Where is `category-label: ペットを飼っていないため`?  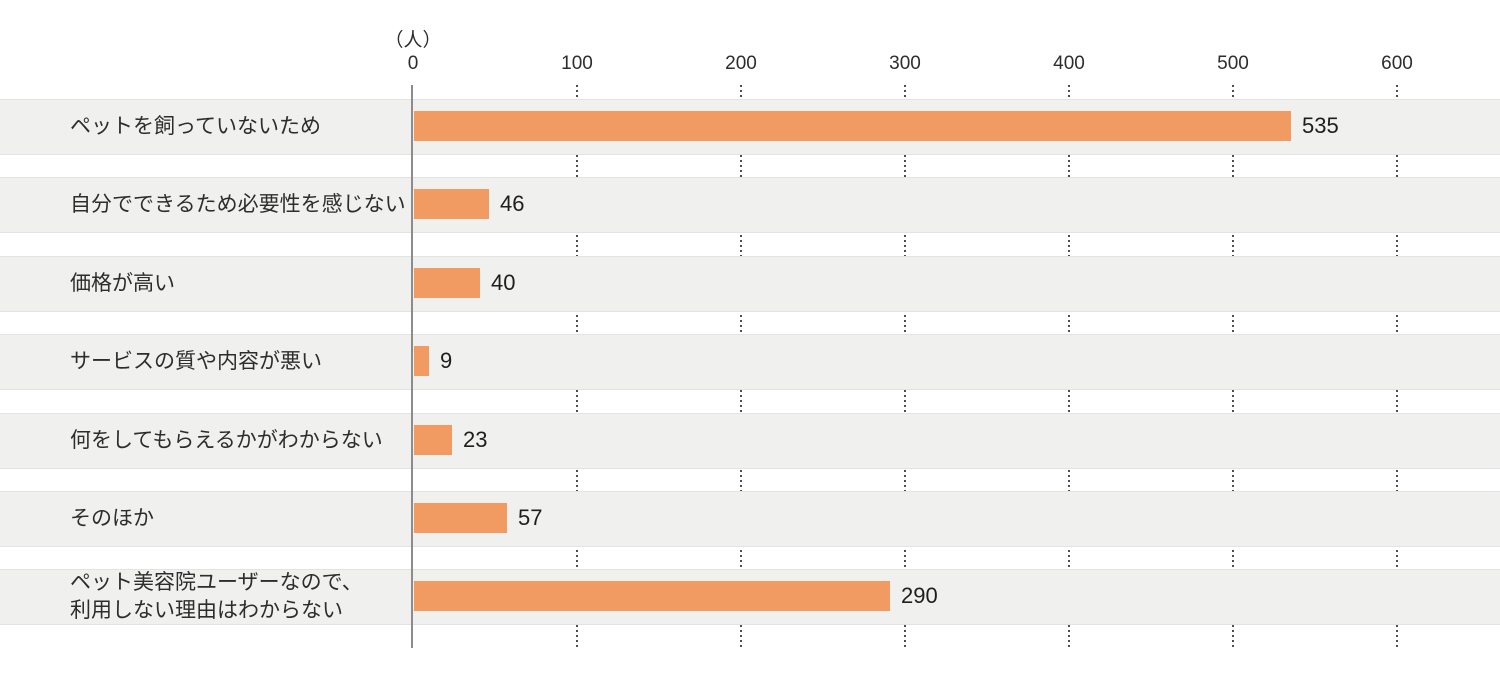 category-label: ペットを飼っていないため is located at coordinates (195, 126).